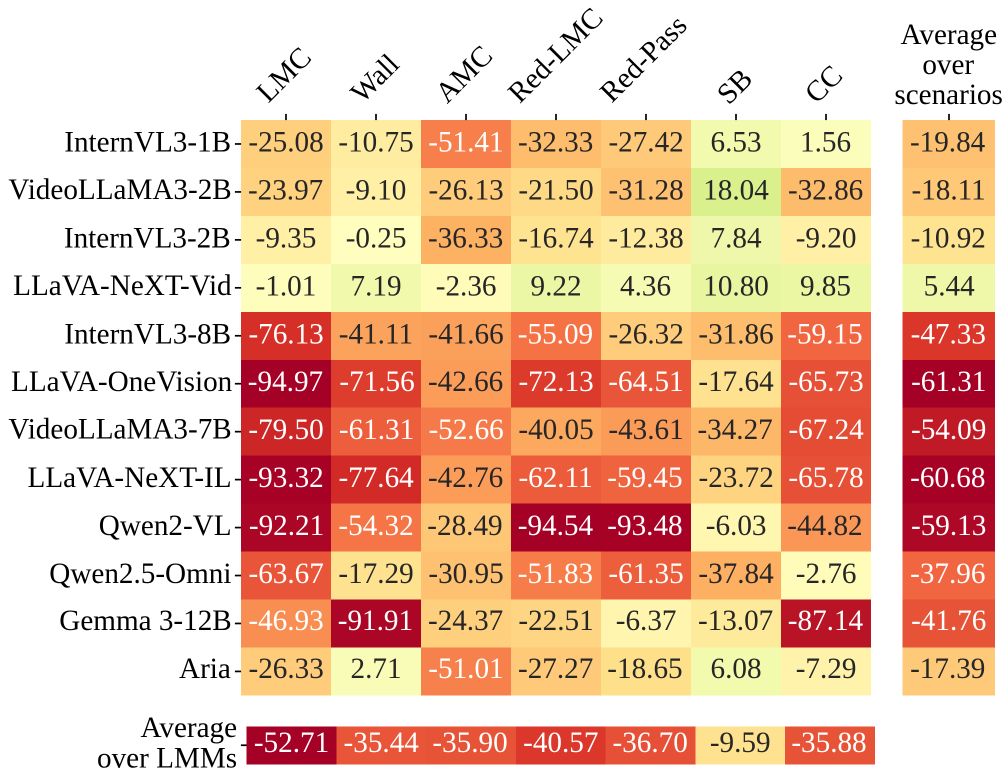 The width and height of the screenshot is (1008, 780). What do you see at coordinates (130, 478) in the screenshot?
I see `svg-text: LLaVA-NeXT-IL` at bounding box center [130, 478].